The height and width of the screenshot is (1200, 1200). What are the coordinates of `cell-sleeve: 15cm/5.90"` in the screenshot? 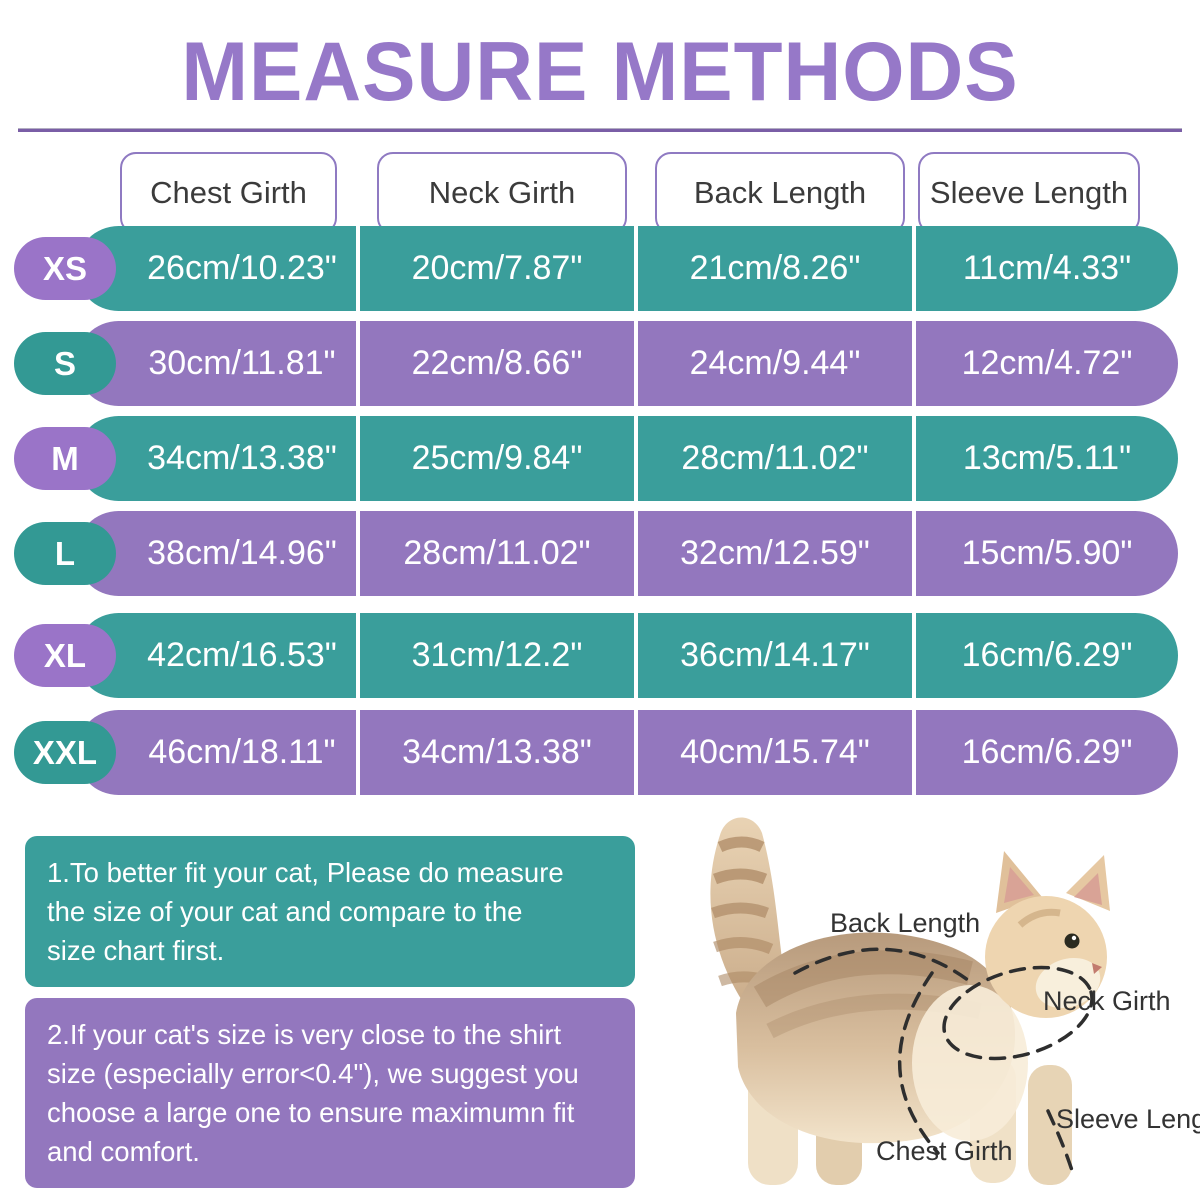 It's located at (1045, 553).